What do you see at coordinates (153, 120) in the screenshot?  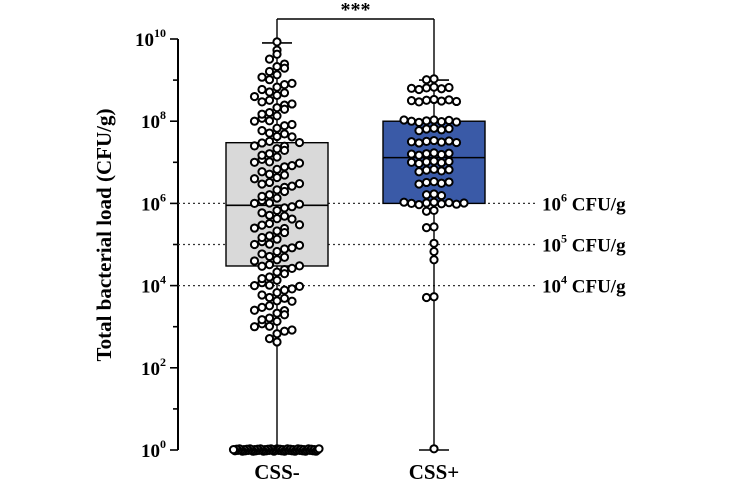 I see `y-tick-label: 10⁸` at bounding box center [153, 120].